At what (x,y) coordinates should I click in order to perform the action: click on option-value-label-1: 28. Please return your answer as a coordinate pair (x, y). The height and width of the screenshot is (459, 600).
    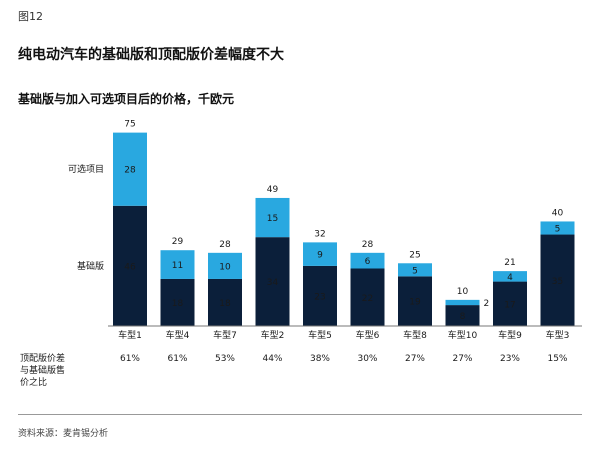
    Looking at the image, I should click on (130, 171).